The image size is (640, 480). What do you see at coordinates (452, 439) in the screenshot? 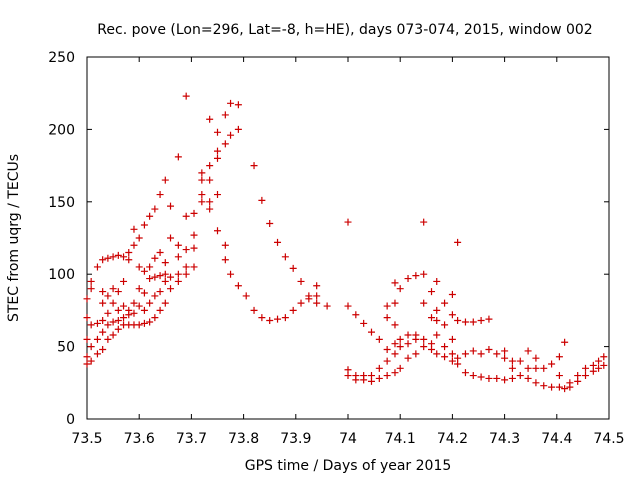
I see `x-tick-label: 74.2` at bounding box center [452, 439].